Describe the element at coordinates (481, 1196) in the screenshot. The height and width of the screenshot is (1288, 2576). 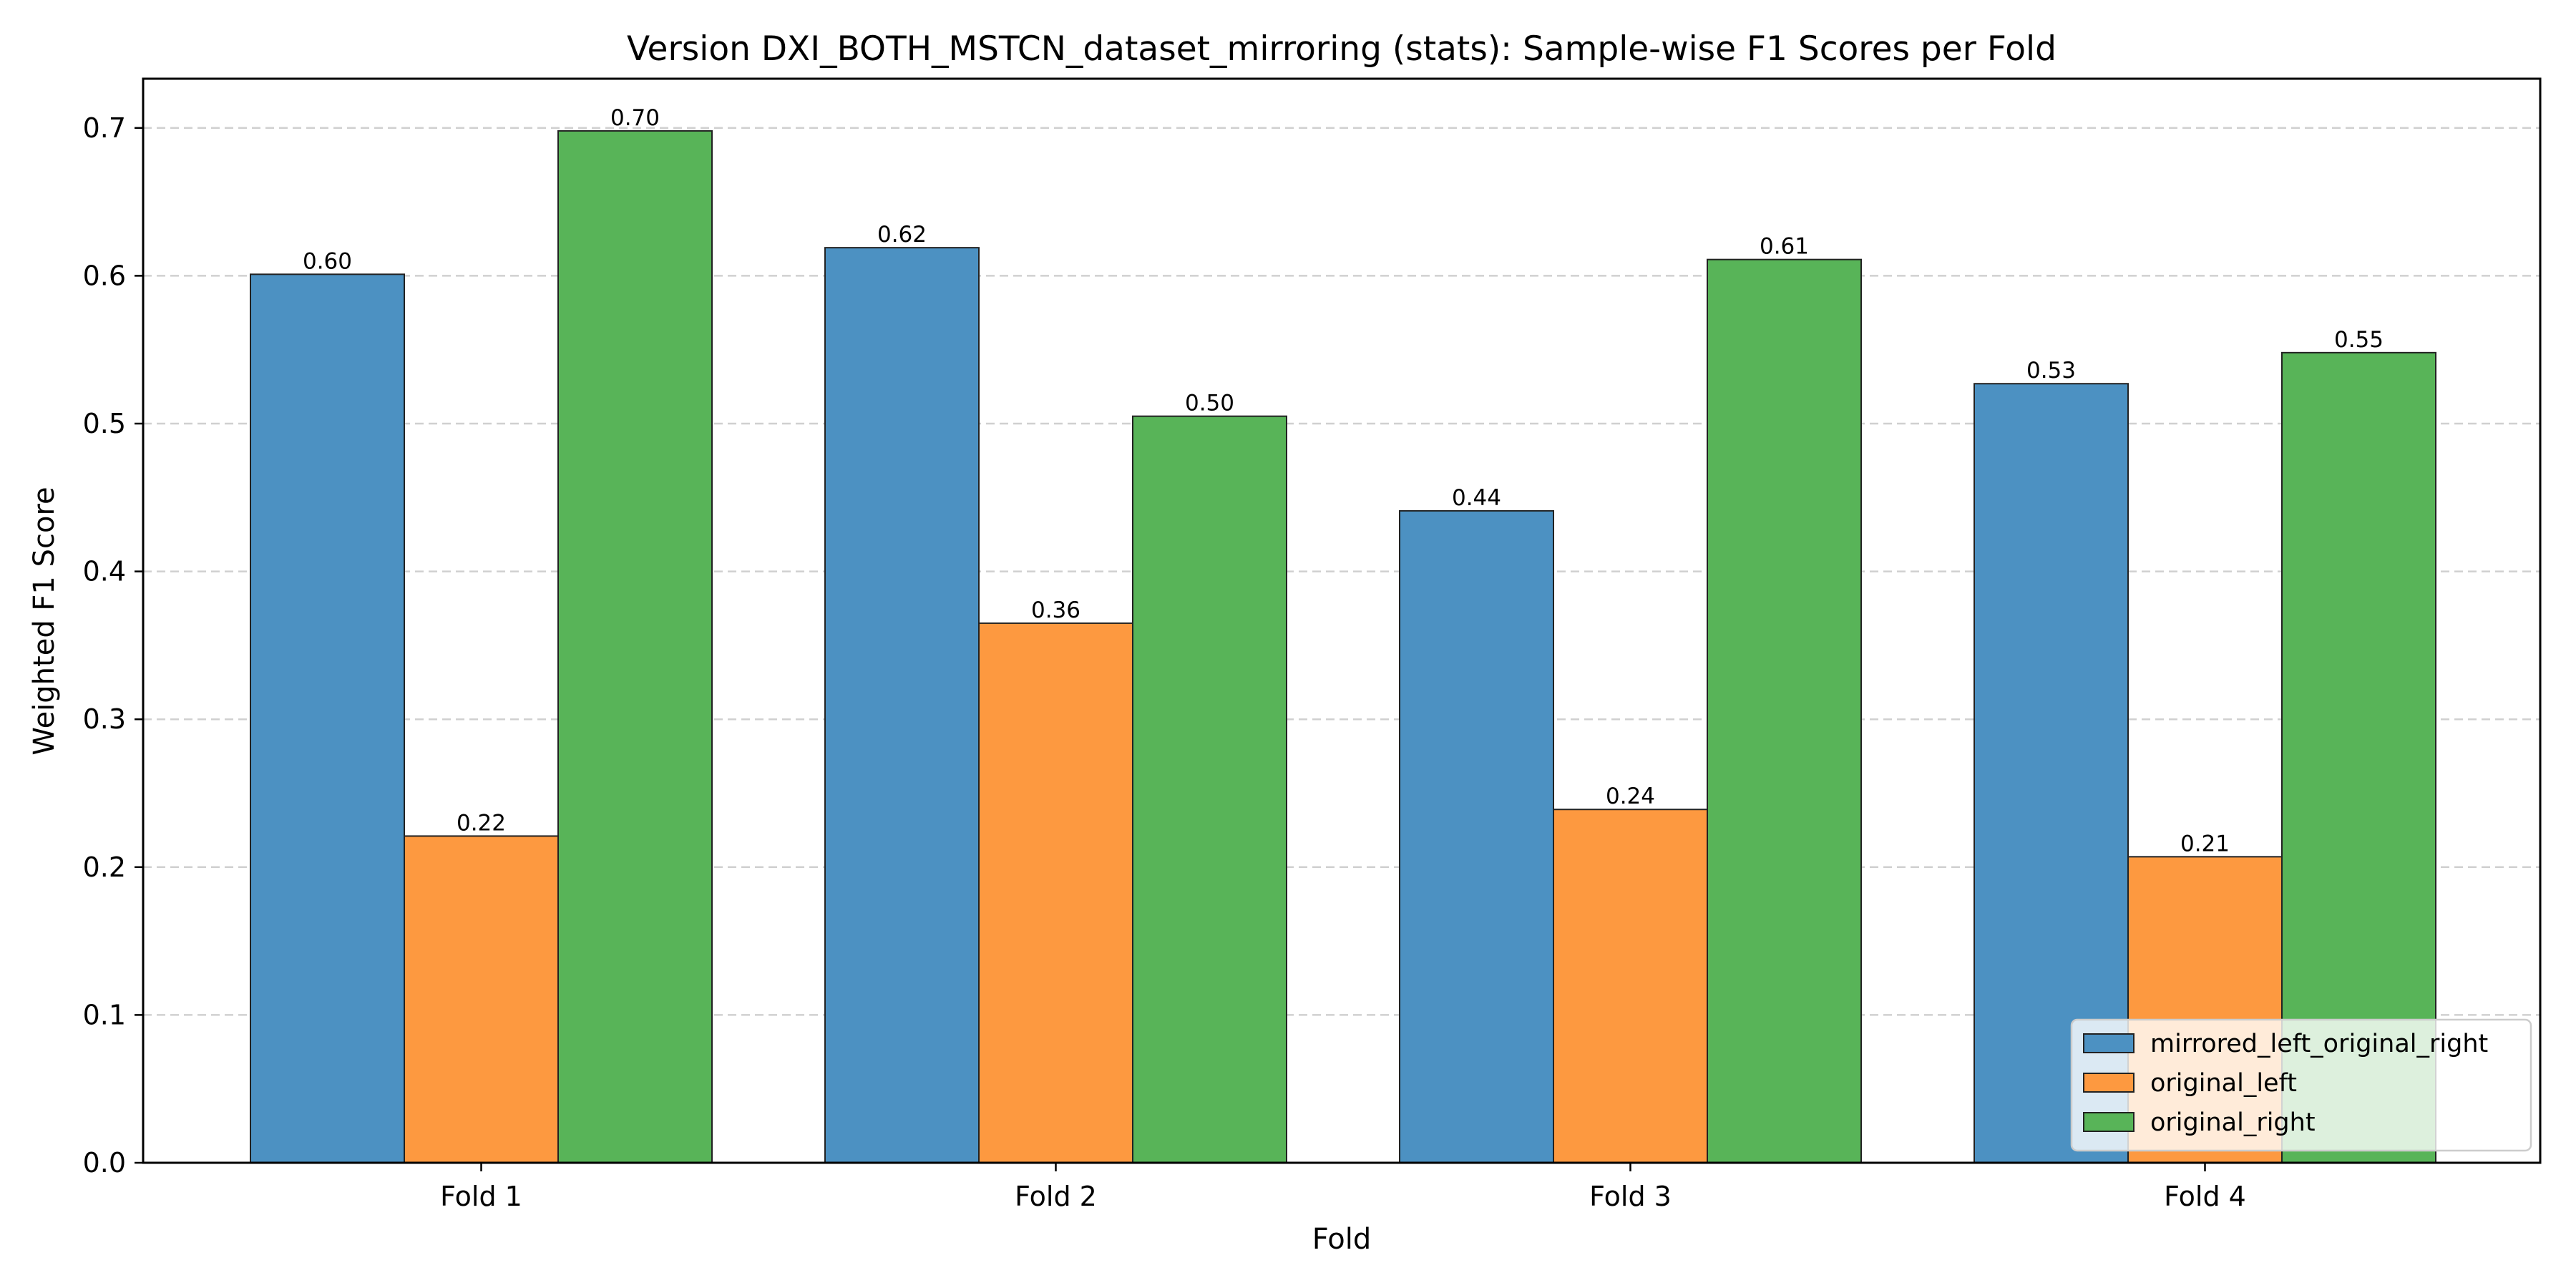
I see `x-tick-label: Fold 1` at that location.